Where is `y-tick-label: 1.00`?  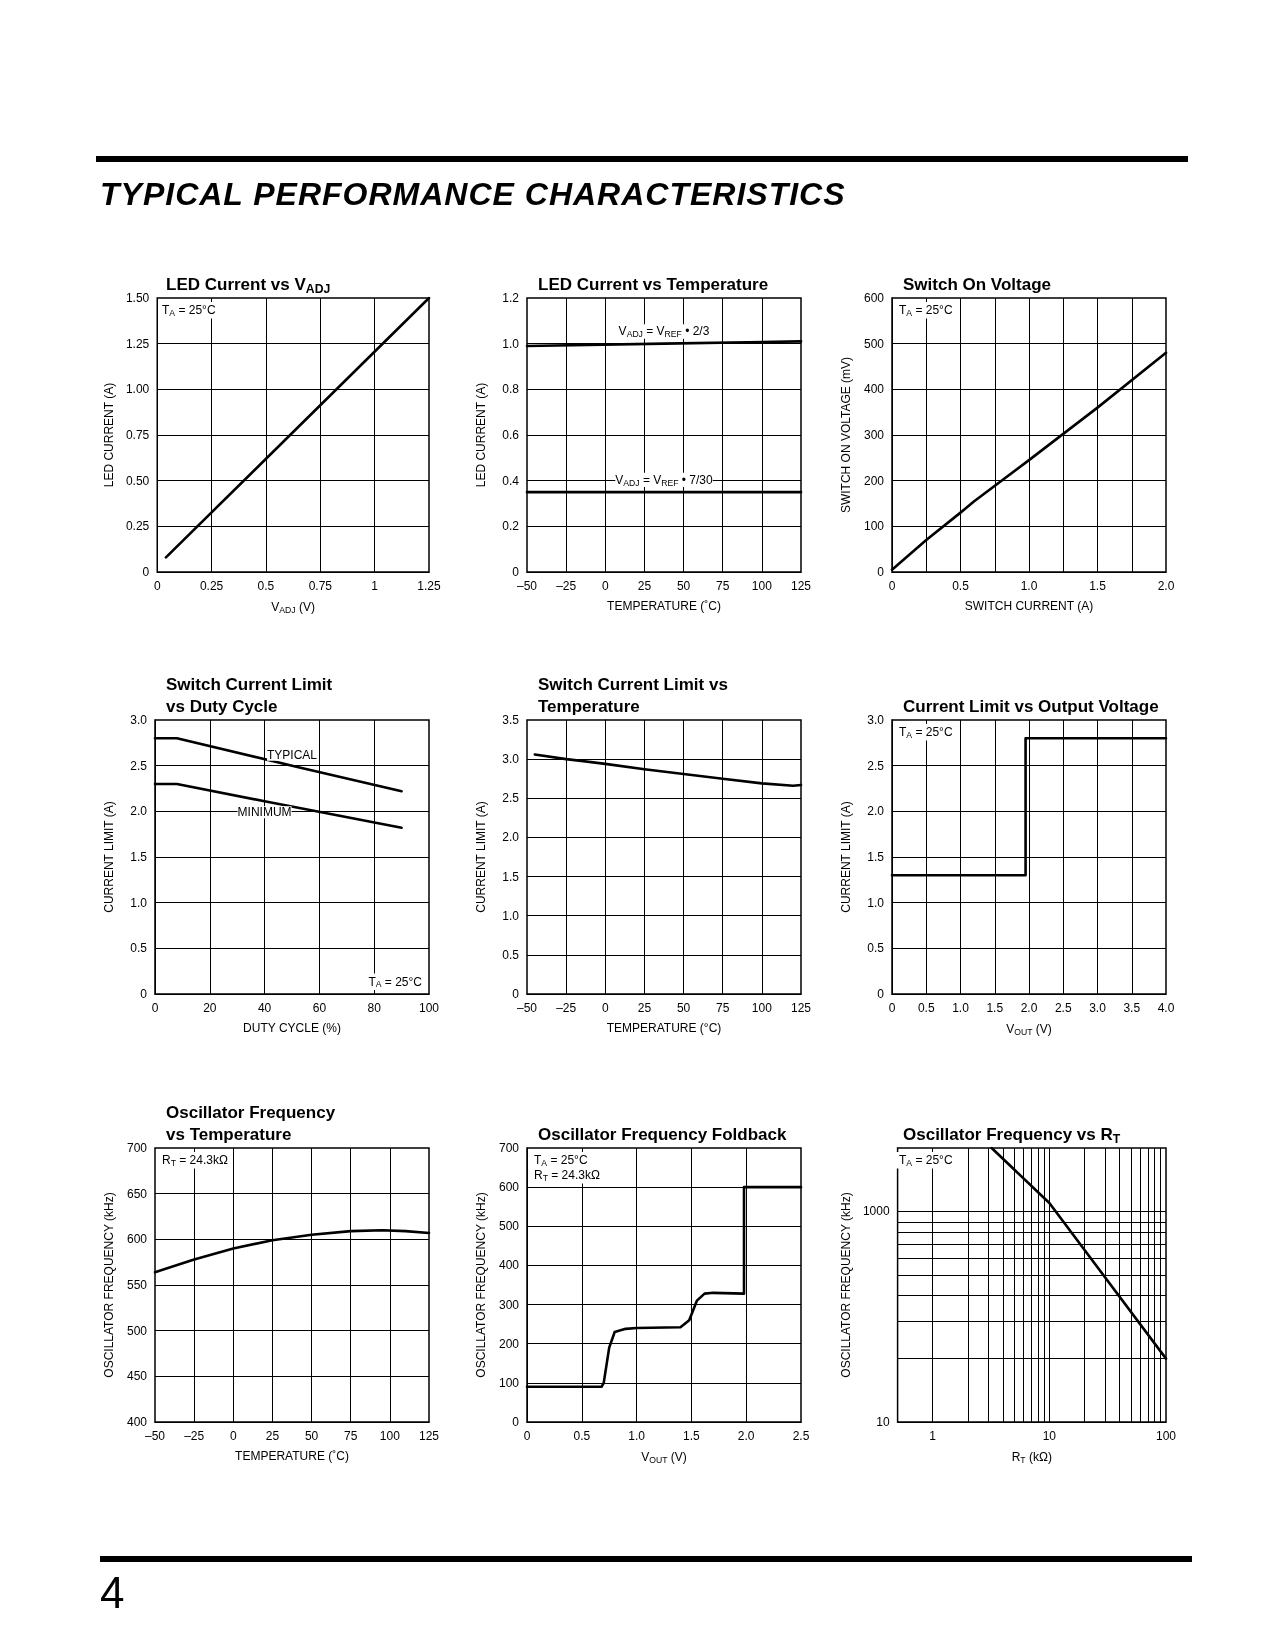
y-tick-label: 1.00 is located at coordinates (137, 389).